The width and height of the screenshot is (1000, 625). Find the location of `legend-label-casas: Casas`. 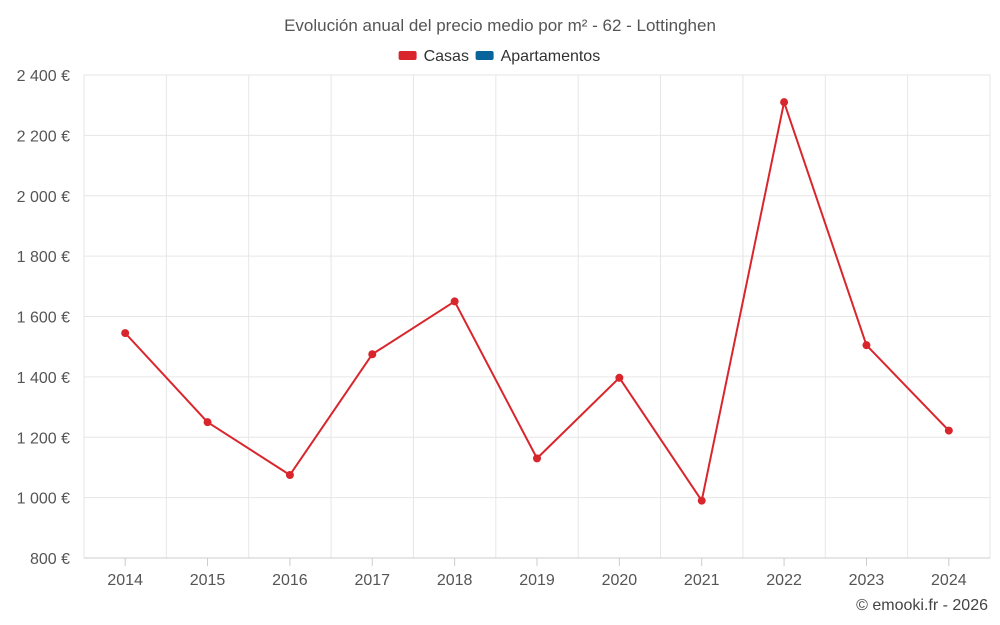

legend-label-casas: Casas is located at coordinates (446, 56).